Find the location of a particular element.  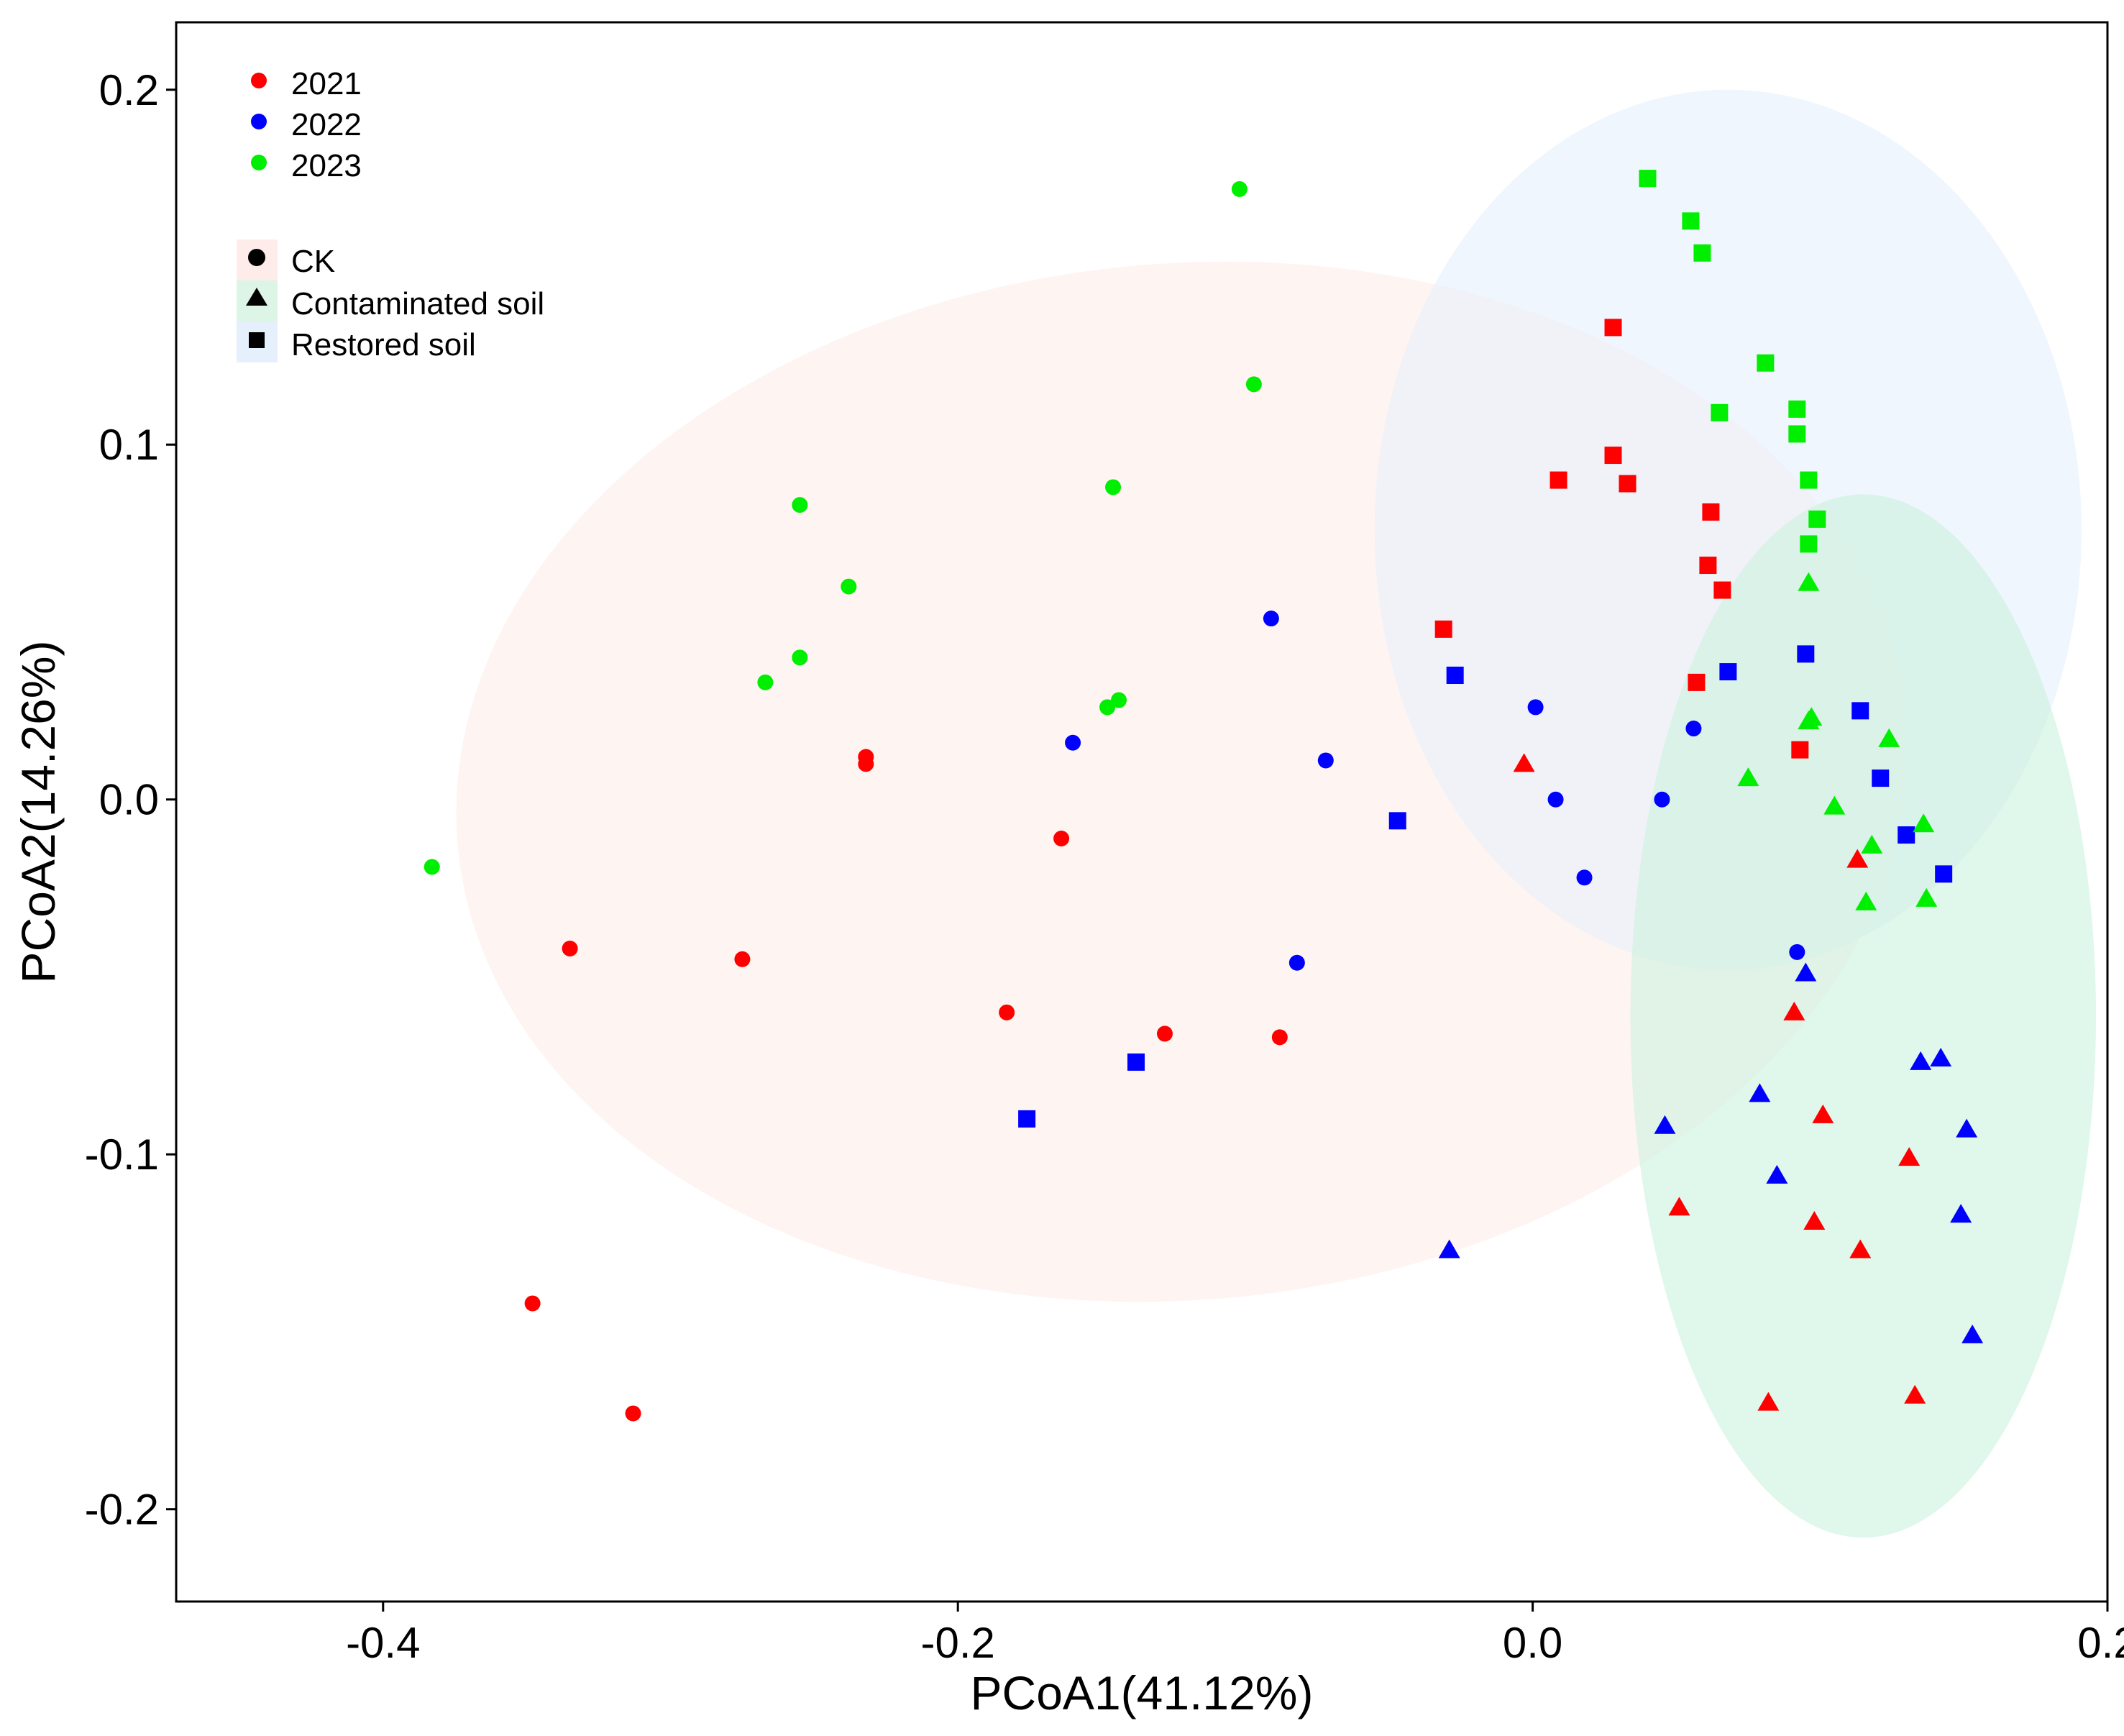

legend-circle-icon is located at coordinates (256, 257).